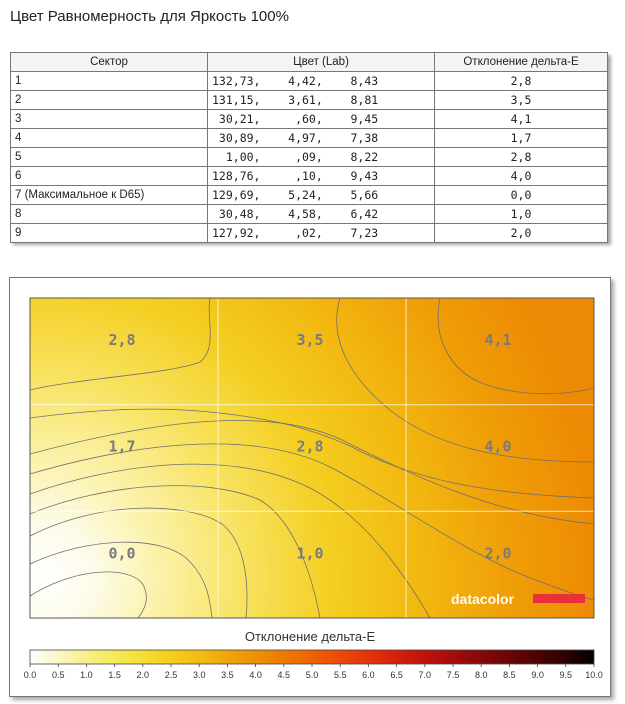 This screenshot has width=625, height=704. I want to click on colorbar-tick-label: 3.5, so click(227, 675).